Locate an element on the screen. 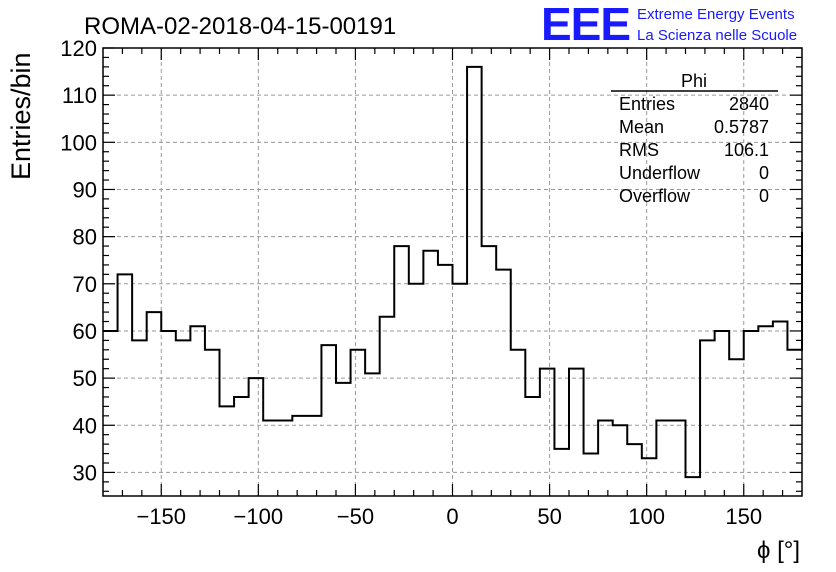 This screenshot has width=836, height=572. x-tick-label: −150 is located at coordinates (161, 516).